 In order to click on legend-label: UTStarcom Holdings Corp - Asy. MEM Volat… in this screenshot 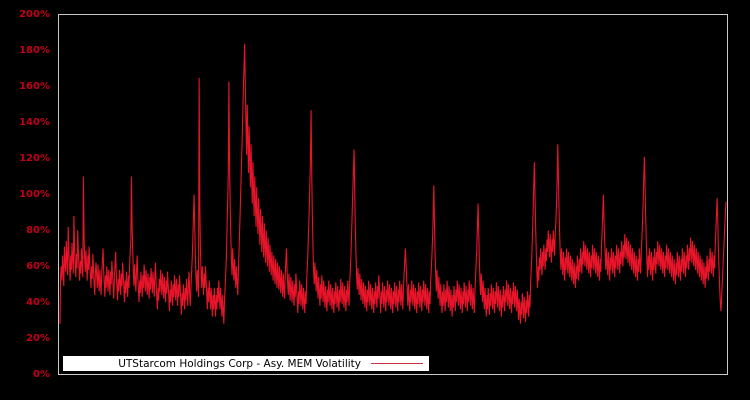, I will do `click(239, 363)`.